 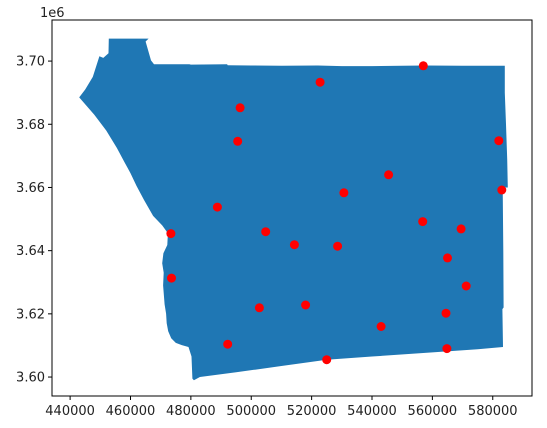 I want to click on y-tick-label: 3.64, so click(x=30, y=251).